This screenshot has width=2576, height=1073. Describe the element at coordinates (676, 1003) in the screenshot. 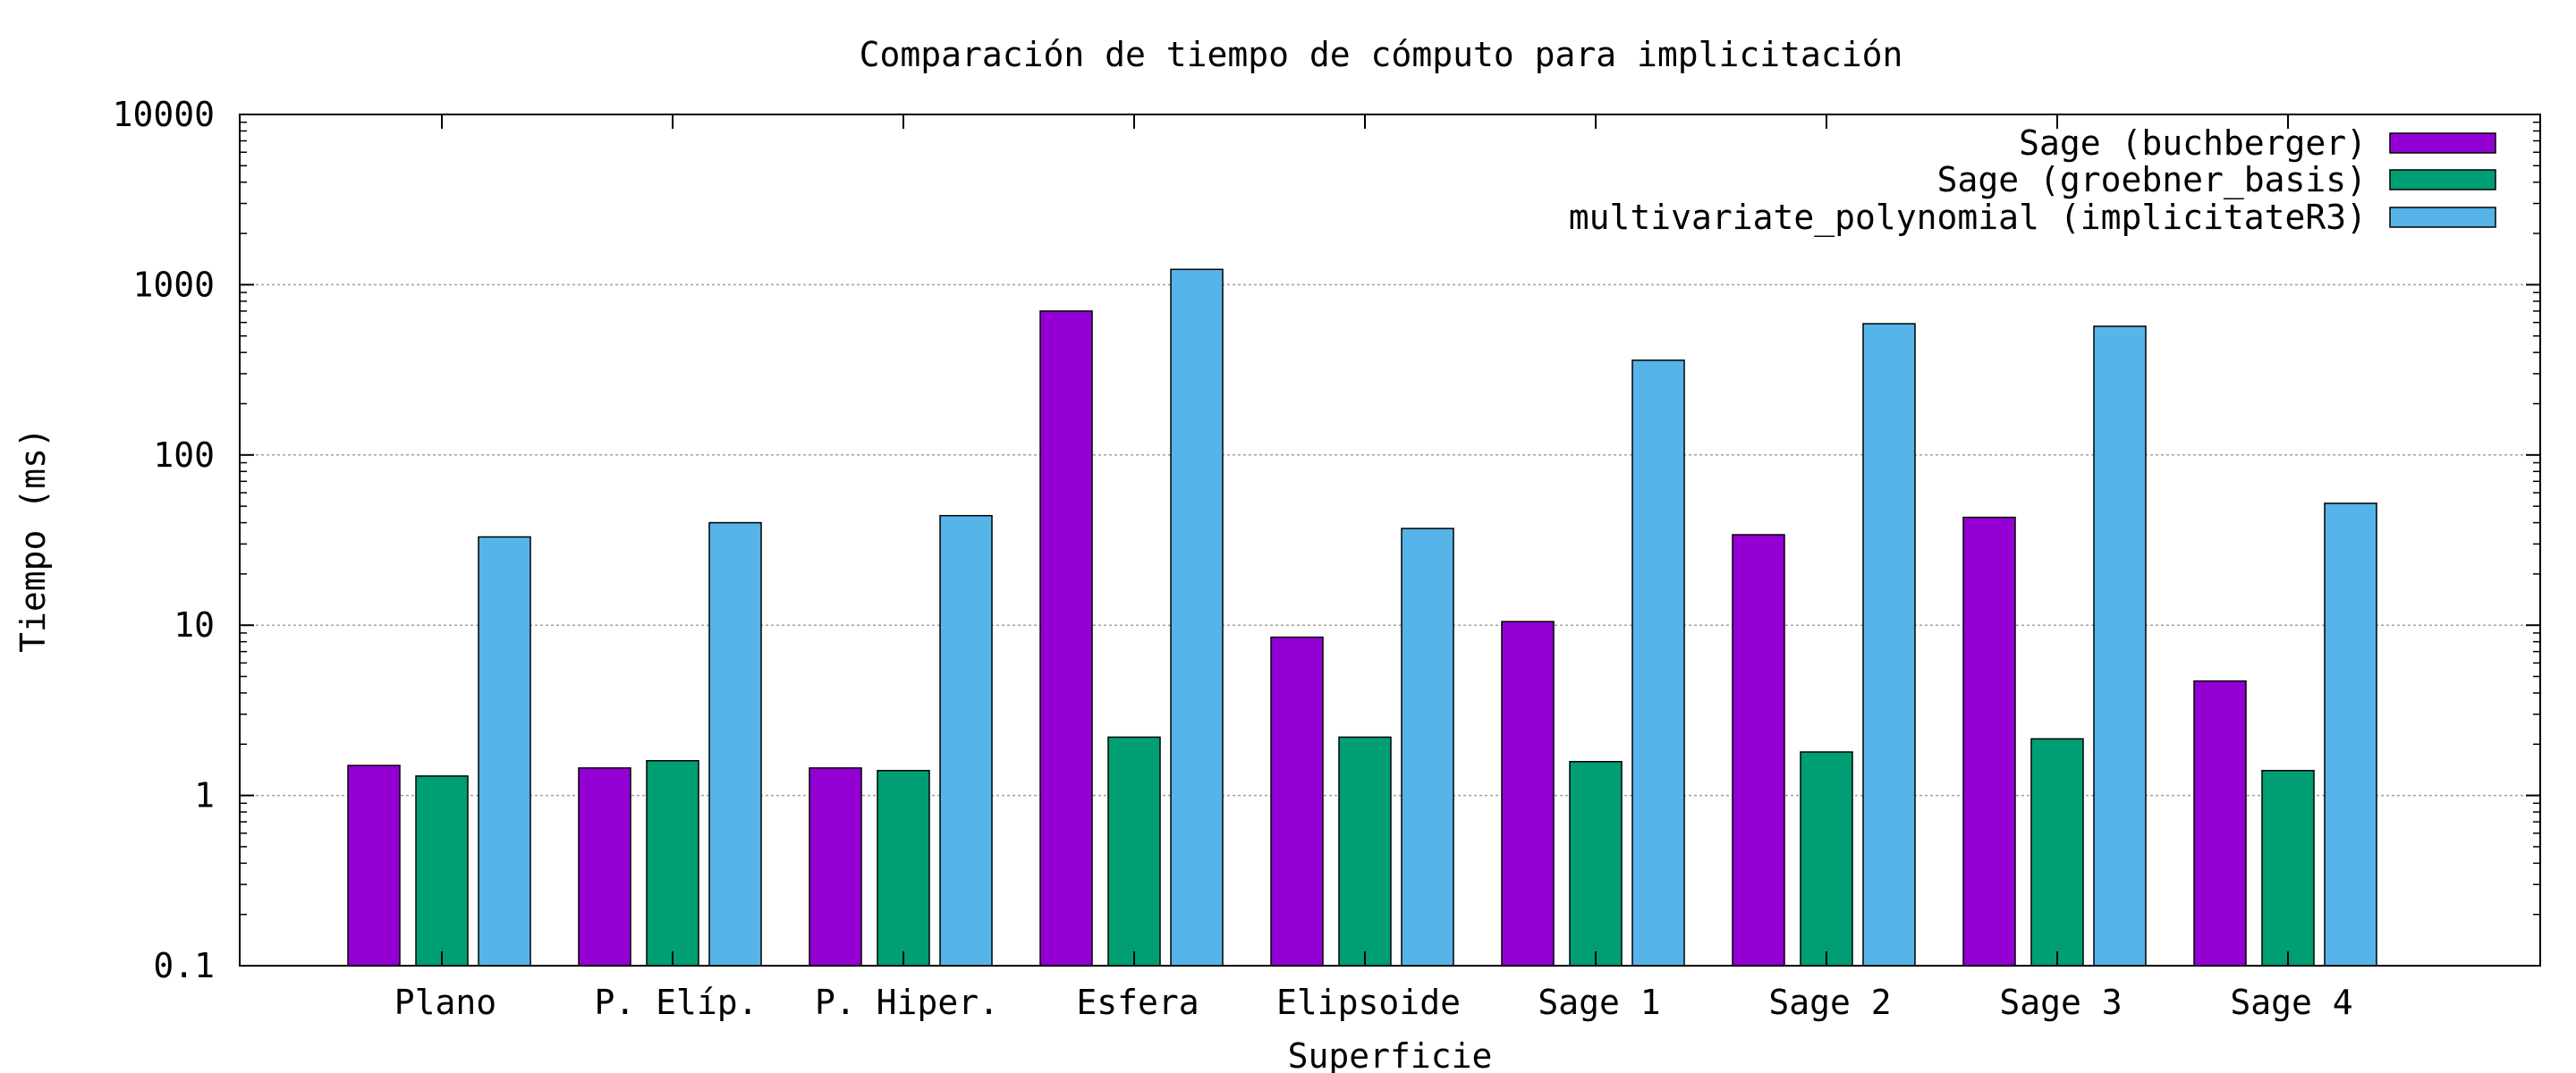

I see `x-tick-label: P. Elíp.` at that location.